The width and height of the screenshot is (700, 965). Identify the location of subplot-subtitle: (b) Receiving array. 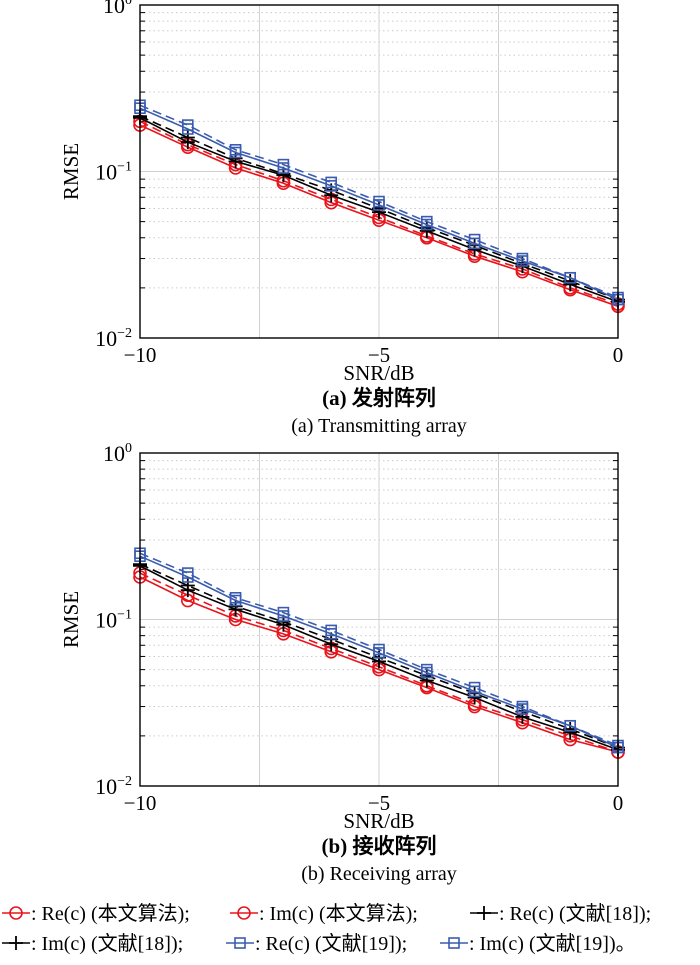
(378, 874).